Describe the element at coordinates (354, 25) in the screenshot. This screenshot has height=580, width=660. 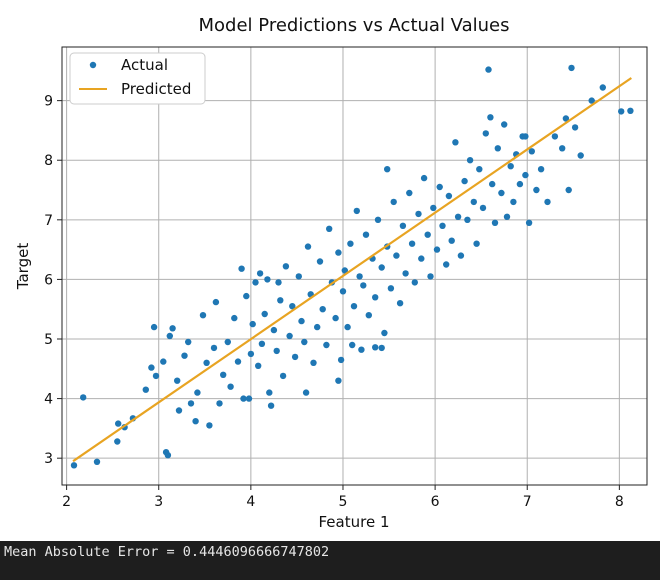
I see `chart-title: Model Predictions vs Actual Values` at that location.